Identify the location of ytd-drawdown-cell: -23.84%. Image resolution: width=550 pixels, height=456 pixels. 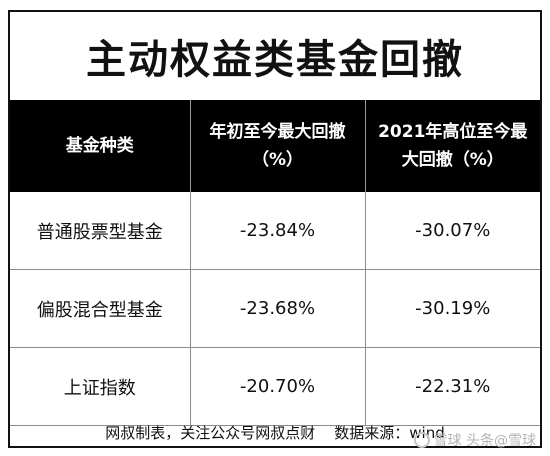
(278, 231).